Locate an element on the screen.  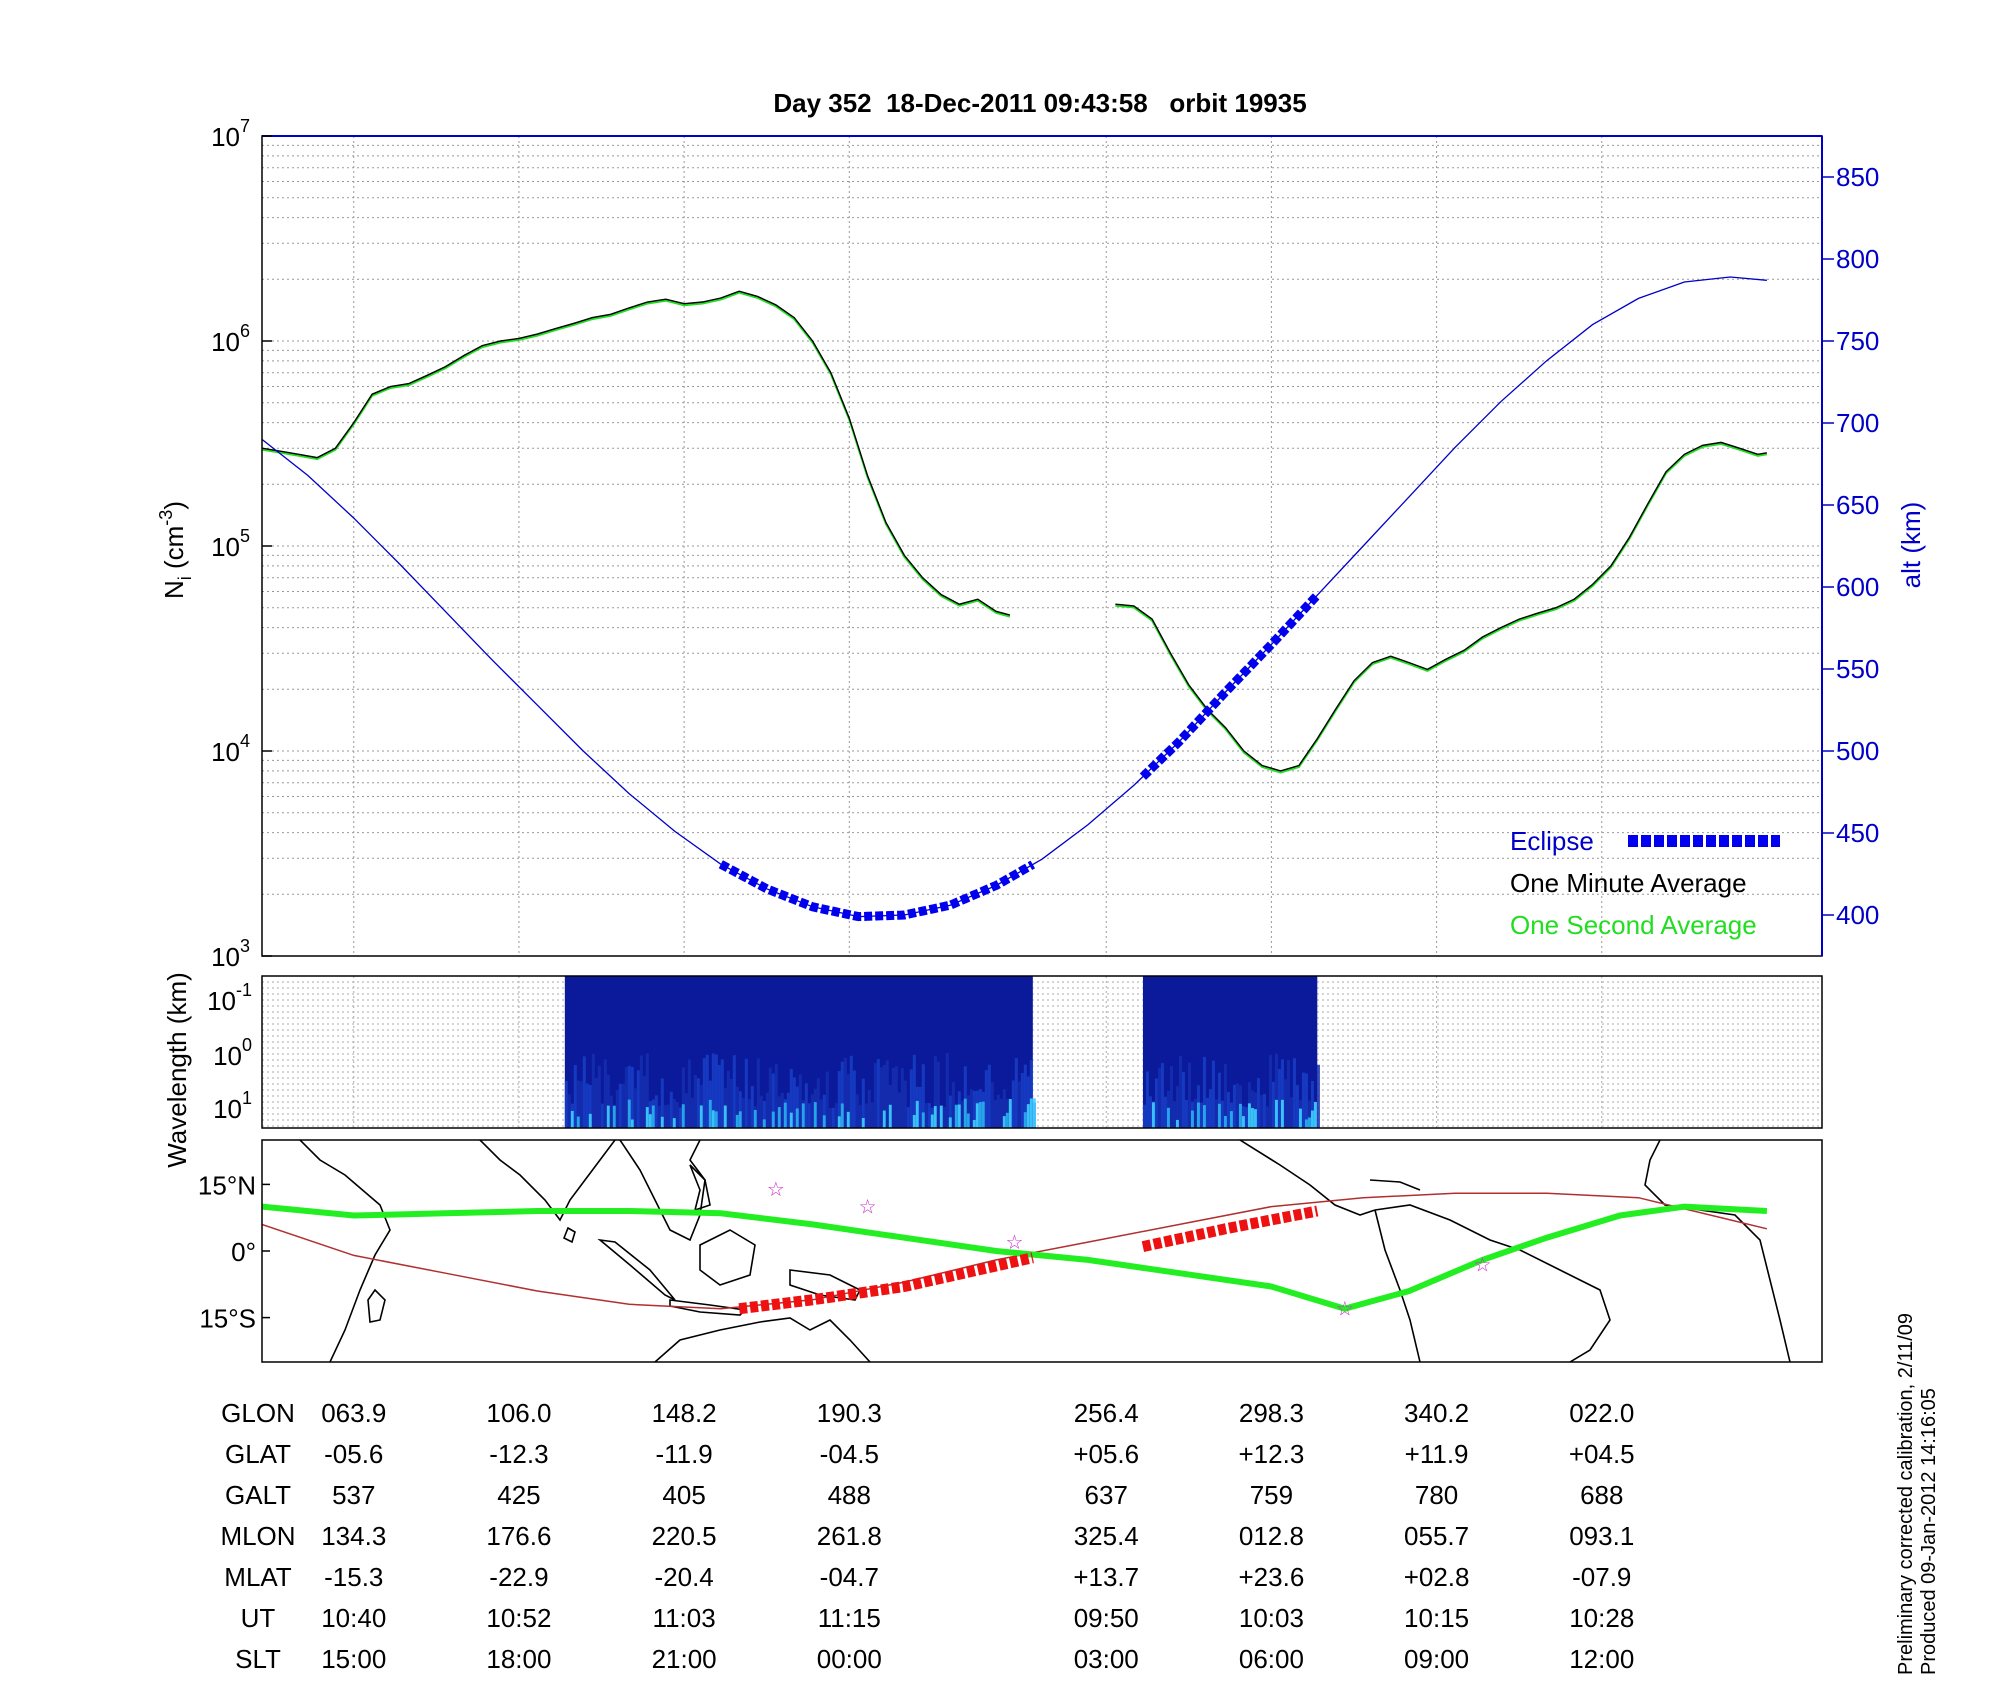
tick-exp: 6 is located at coordinates (245, 331).